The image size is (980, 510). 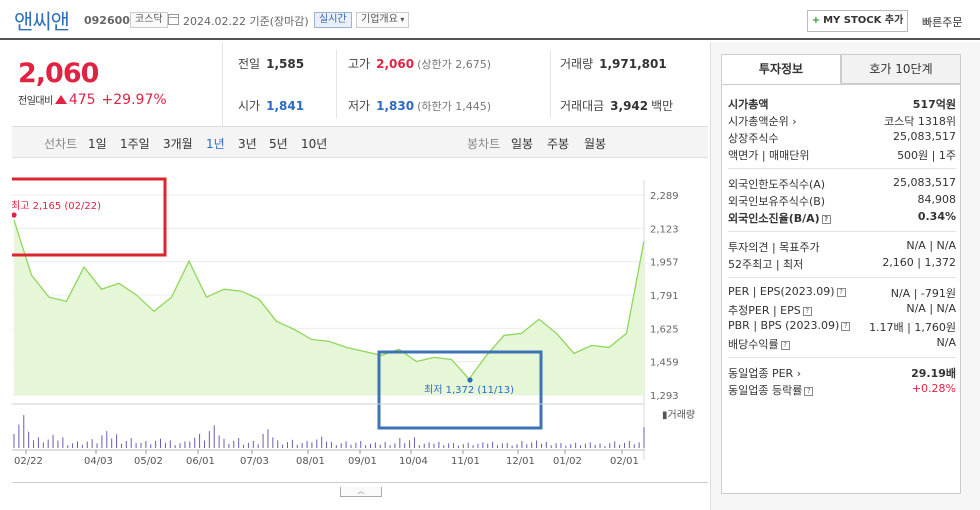 What do you see at coordinates (215, 144) in the screenshot?
I see `range-1y: 1년` at bounding box center [215, 144].